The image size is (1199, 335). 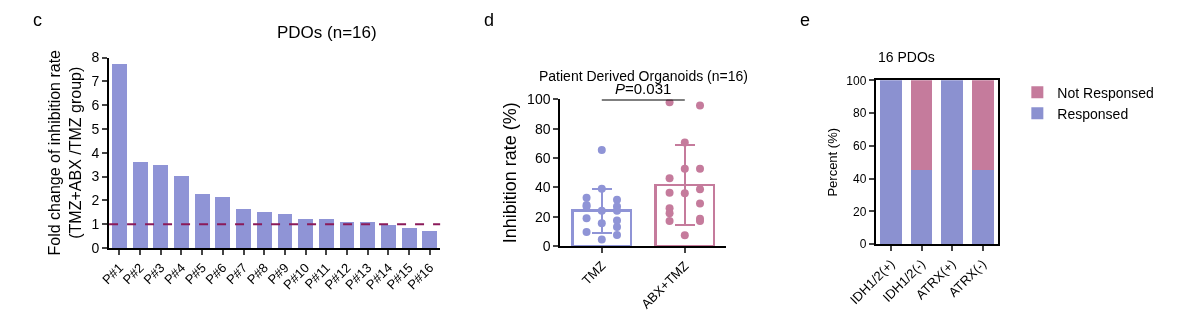 What do you see at coordinates (489, 20) in the screenshot?
I see `text: d` at bounding box center [489, 20].